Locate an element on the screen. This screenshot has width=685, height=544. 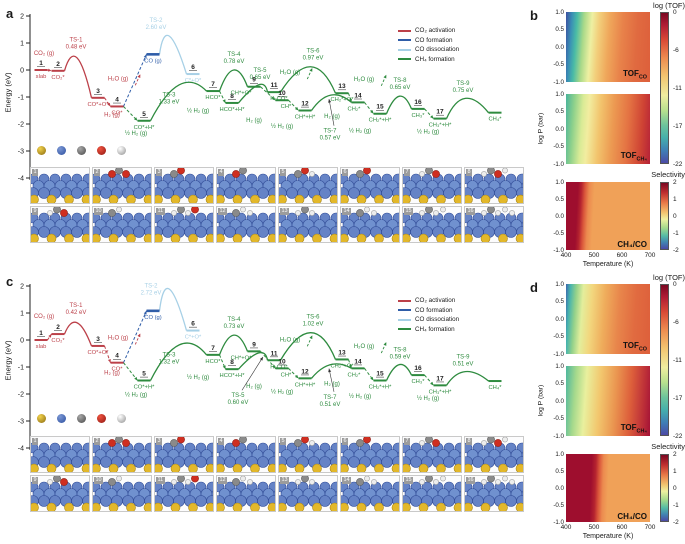
p-axis-tick-label: 0.0 is located at coordinates (559, 401).